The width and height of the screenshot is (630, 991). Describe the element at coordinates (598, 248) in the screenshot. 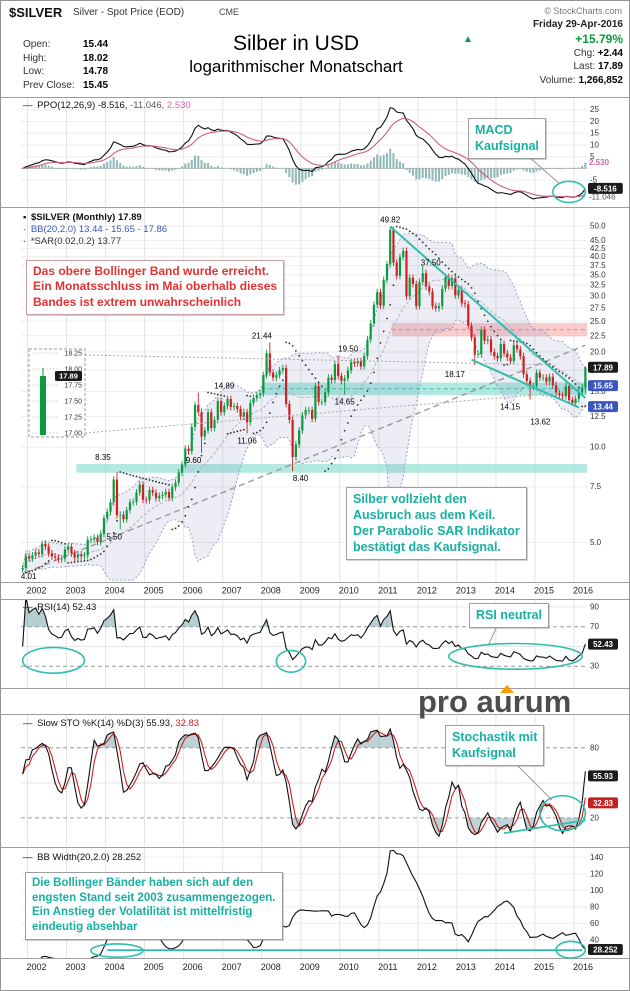

I see `svg-text: 42.5` at that location.